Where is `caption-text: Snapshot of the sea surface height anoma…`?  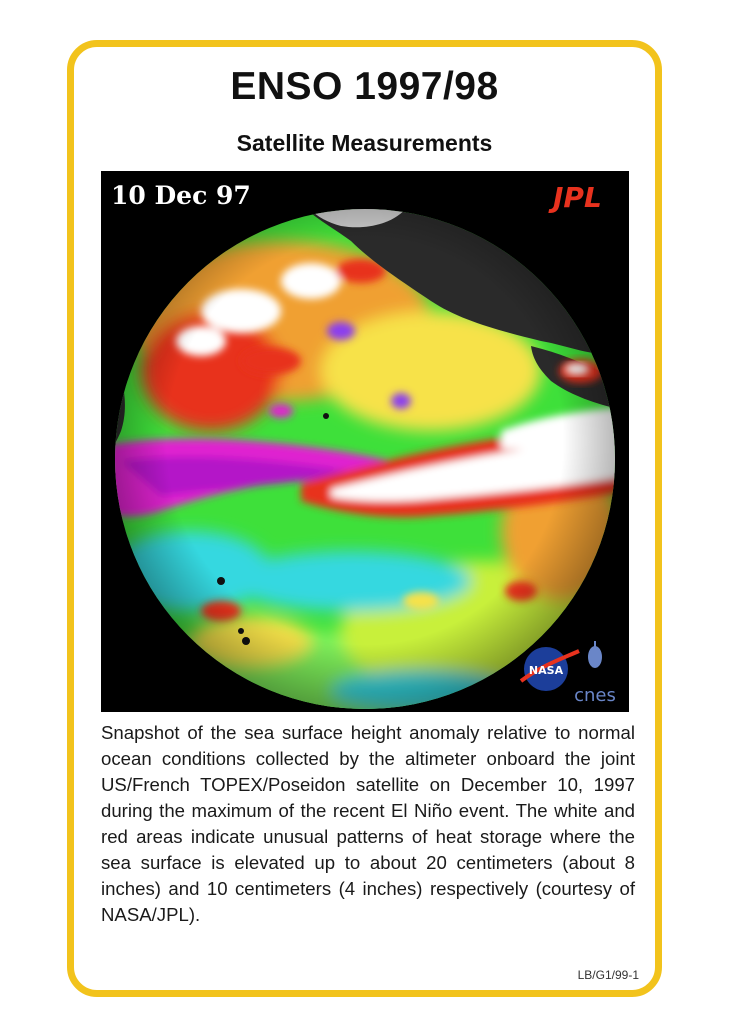
caption-text: Snapshot of the sea surface height anoma… is located at coordinates (368, 823).